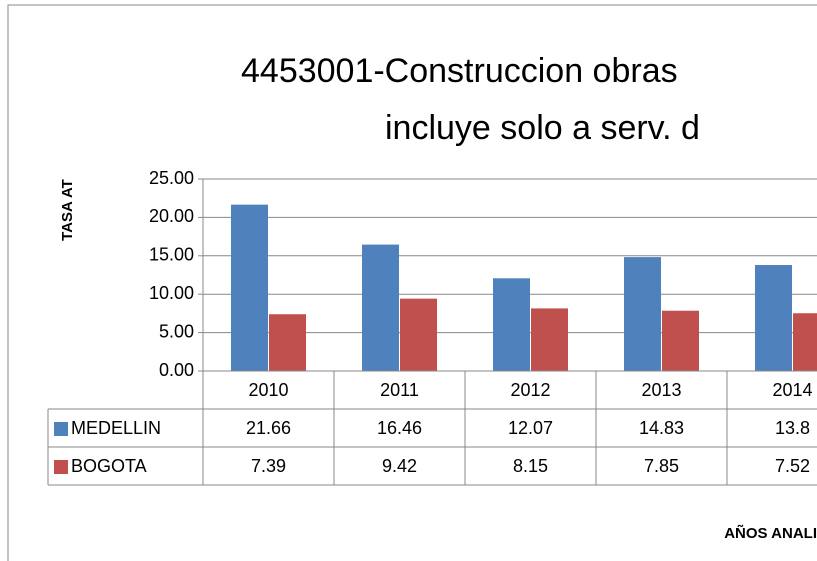  What do you see at coordinates (792, 466) in the screenshot?
I see `data-label: 7.52` at bounding box center [792, 466].